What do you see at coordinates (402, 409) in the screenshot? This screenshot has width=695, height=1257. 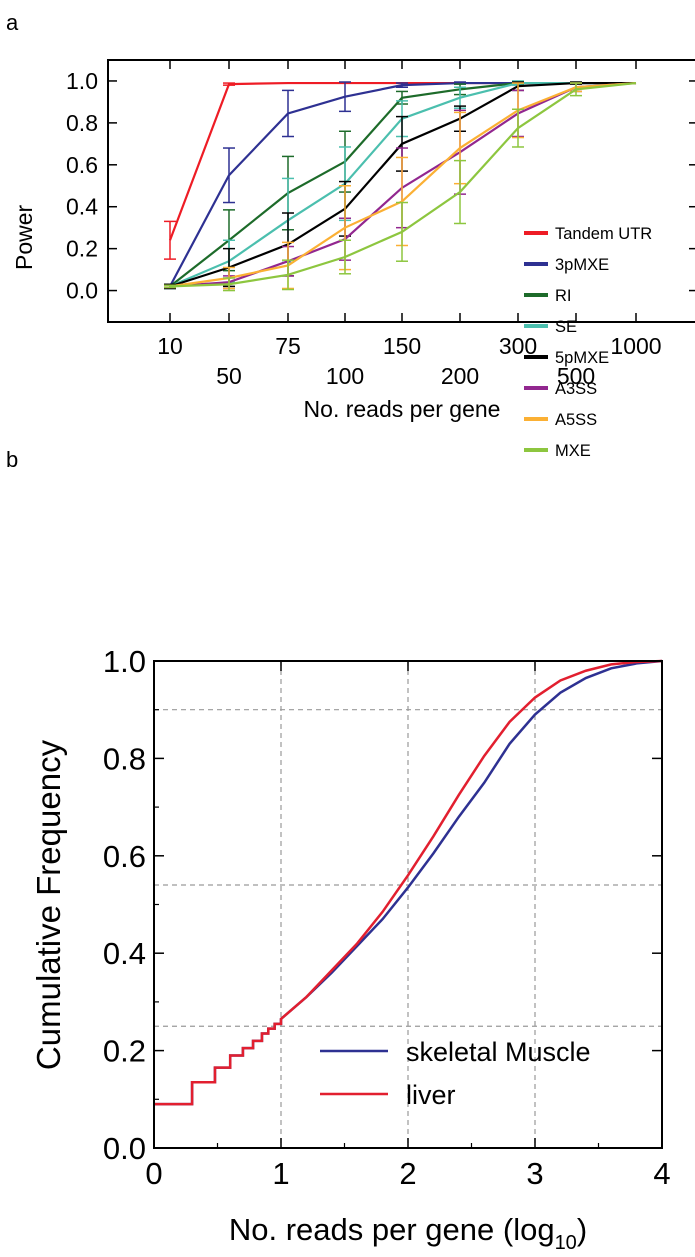 I see `panel-a-x-axis-label: No. reads per gene` at bounding box center [402, 409].